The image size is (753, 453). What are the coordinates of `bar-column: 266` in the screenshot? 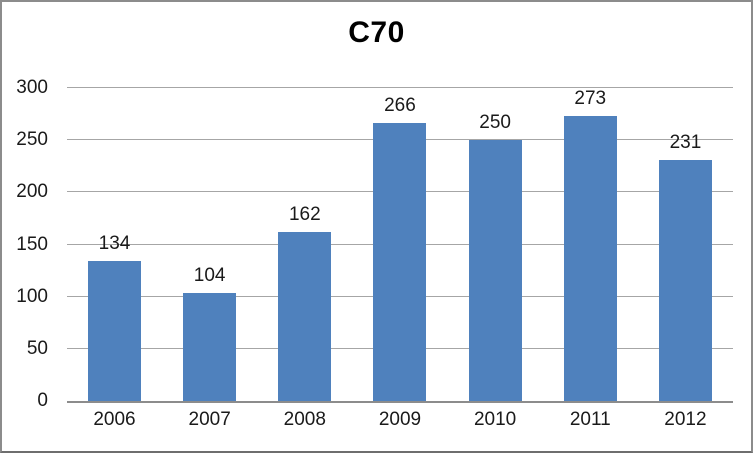 It's located at (400, 244).